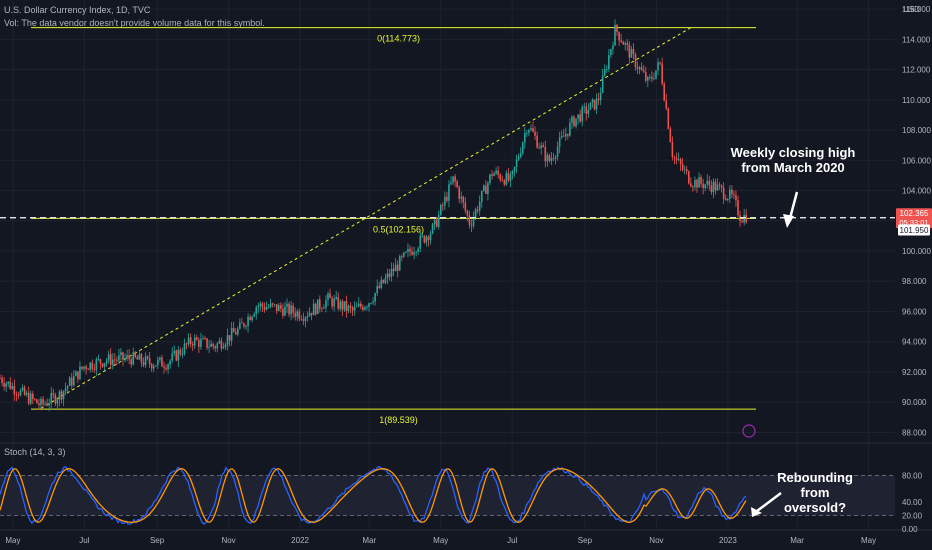  I want to click on lightning-icon, so click(749, 431).